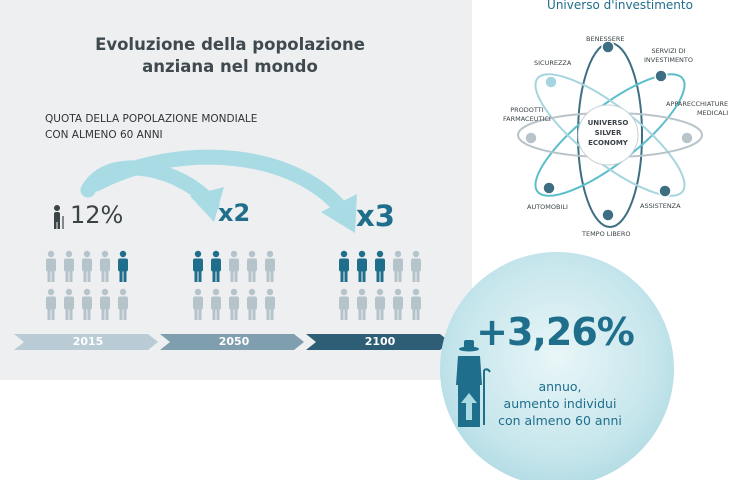  Describe the element at coordinates (551, 82) in the screenshot. I see `shield-icon` at that location.